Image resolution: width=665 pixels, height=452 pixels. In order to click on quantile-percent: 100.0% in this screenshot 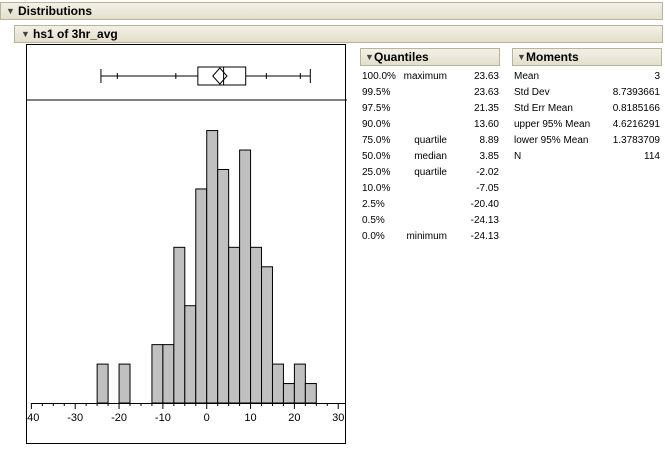, I will do `click(379, 76)`.